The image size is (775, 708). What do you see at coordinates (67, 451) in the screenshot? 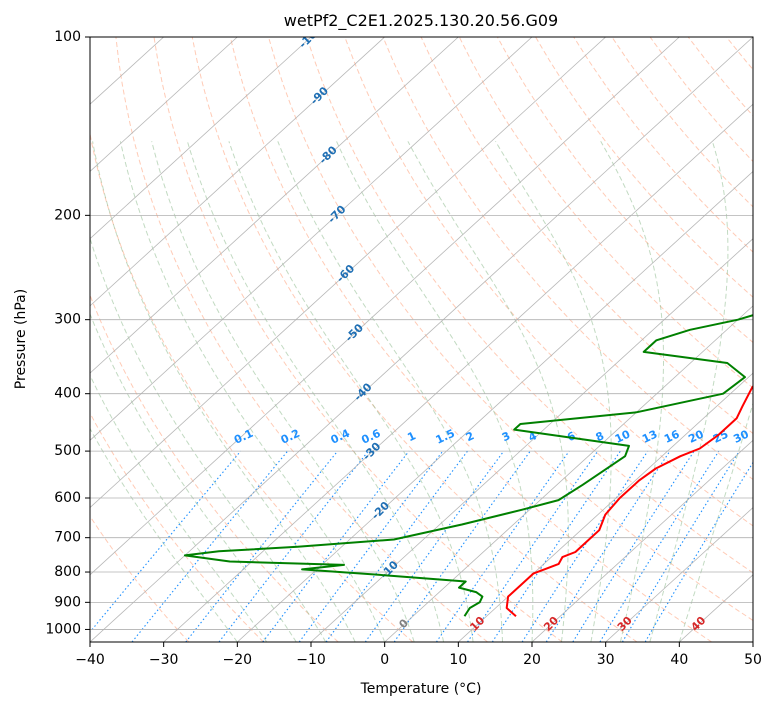
I see `y-tick-label: 500` at bounding box center [67, 451].